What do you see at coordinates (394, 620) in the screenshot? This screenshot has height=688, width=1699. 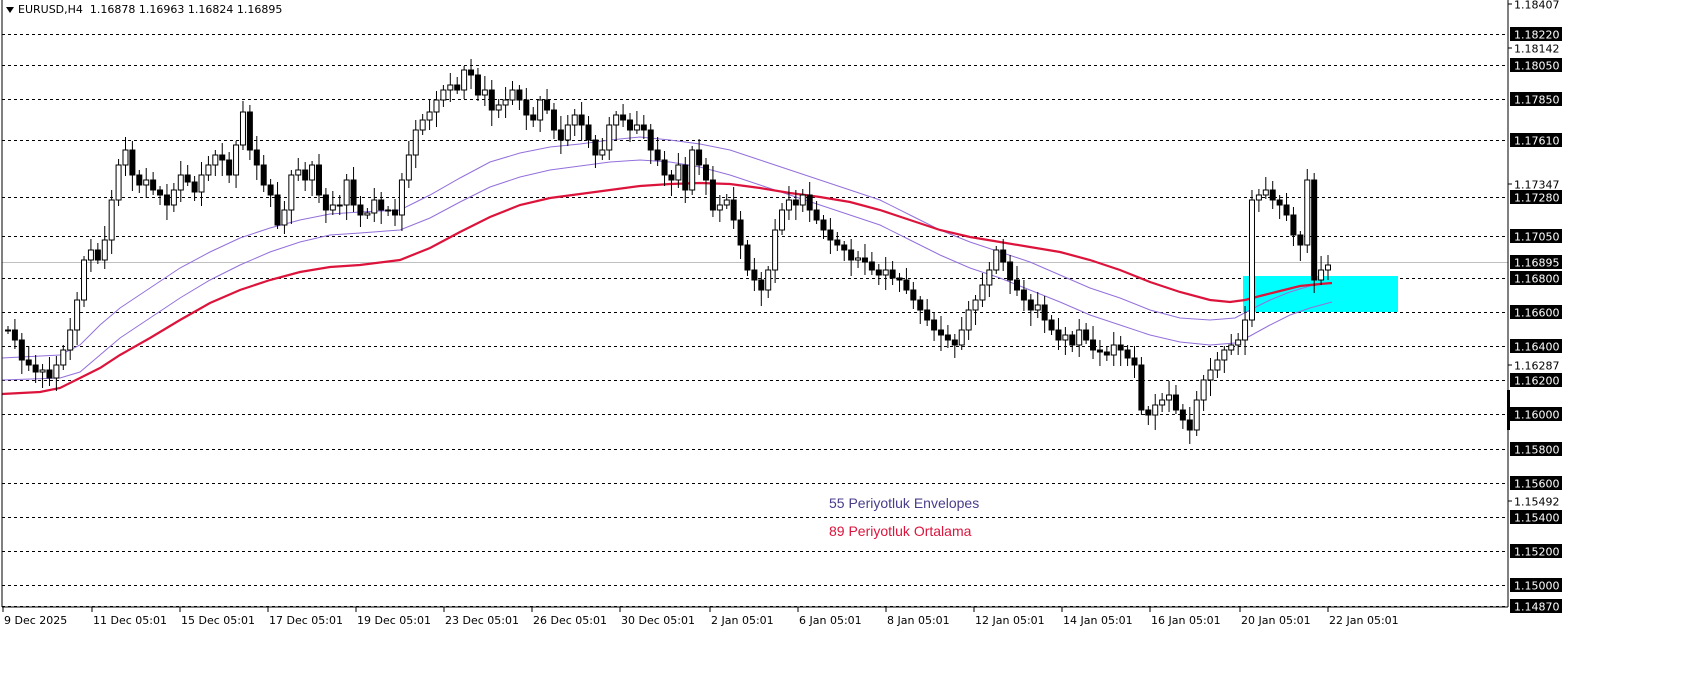 I see `time-label: 19 Dec 05:01` at bounding box center [394, 620].